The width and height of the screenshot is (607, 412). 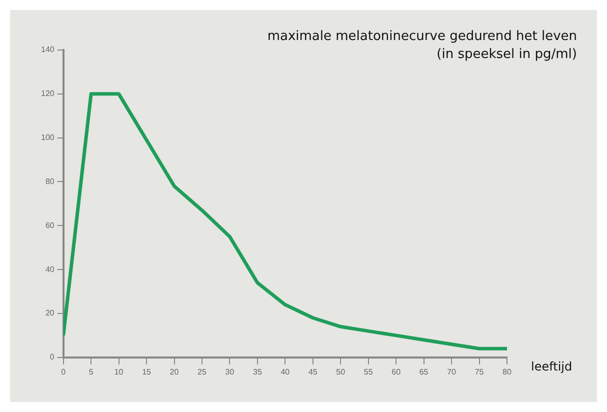 What do you see at coordinates (369, 371) in the screenshot?
I see `x-tick-label: 55` at bounding box center [369, 371].